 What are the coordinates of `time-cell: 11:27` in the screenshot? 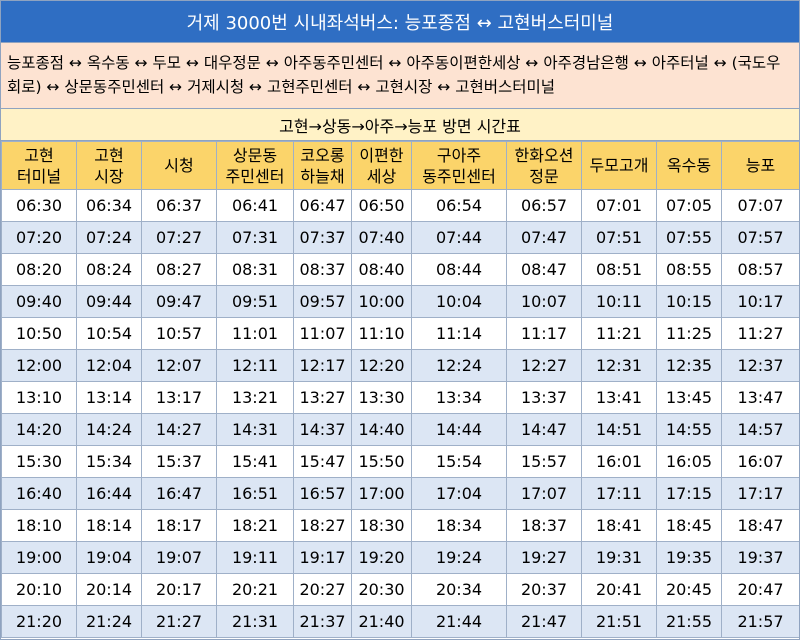 It's located at (760, 333).